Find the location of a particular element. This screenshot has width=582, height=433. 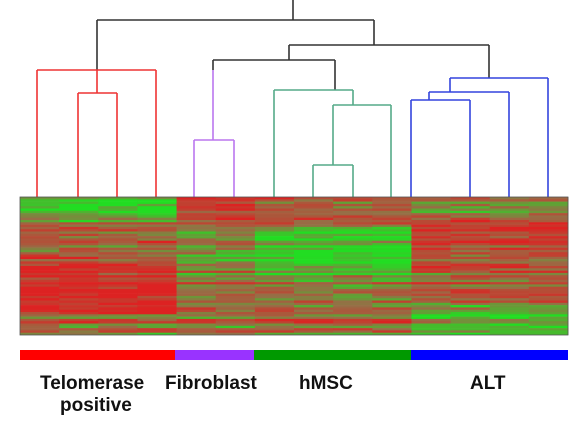

label-telomerase-line1: Telomerase is located at coordinates (92, 383).